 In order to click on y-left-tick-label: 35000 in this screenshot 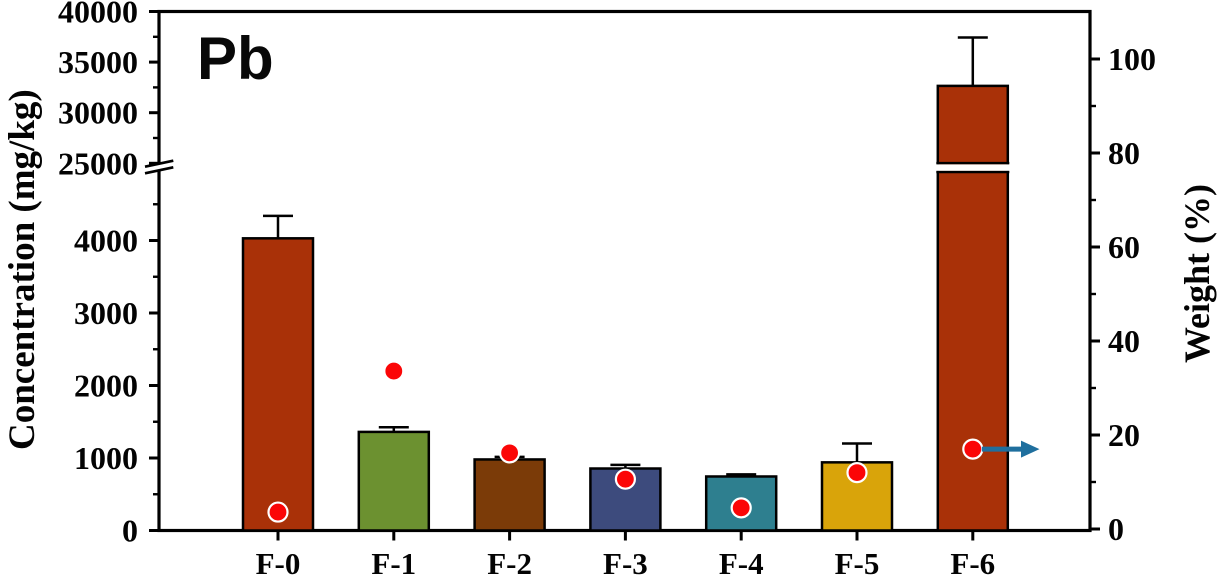, I will do `click(98, 62)`.